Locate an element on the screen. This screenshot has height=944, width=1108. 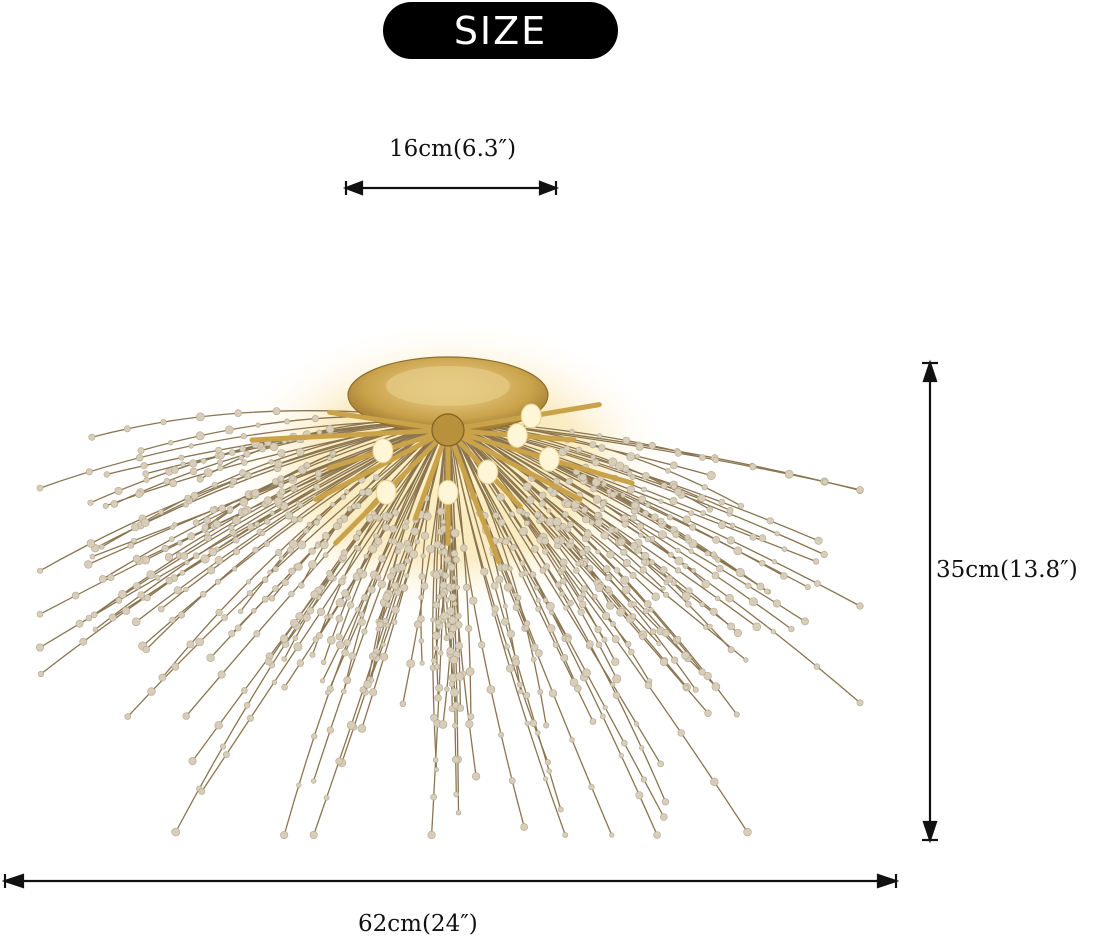
height-arrow is located at coordinates (930, 601).